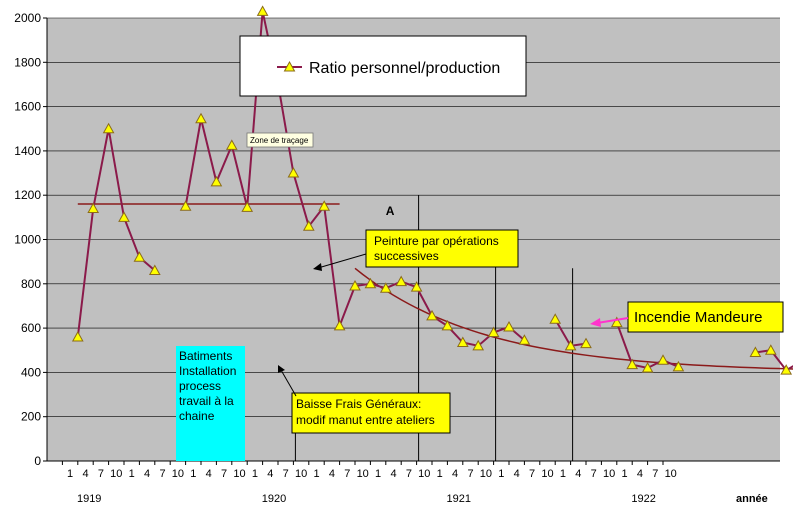 Image resolution: width=793 pixels, height=524 pixels. I want to click on year-labels: 19191920192119221923192419251926, so click(366, 499).